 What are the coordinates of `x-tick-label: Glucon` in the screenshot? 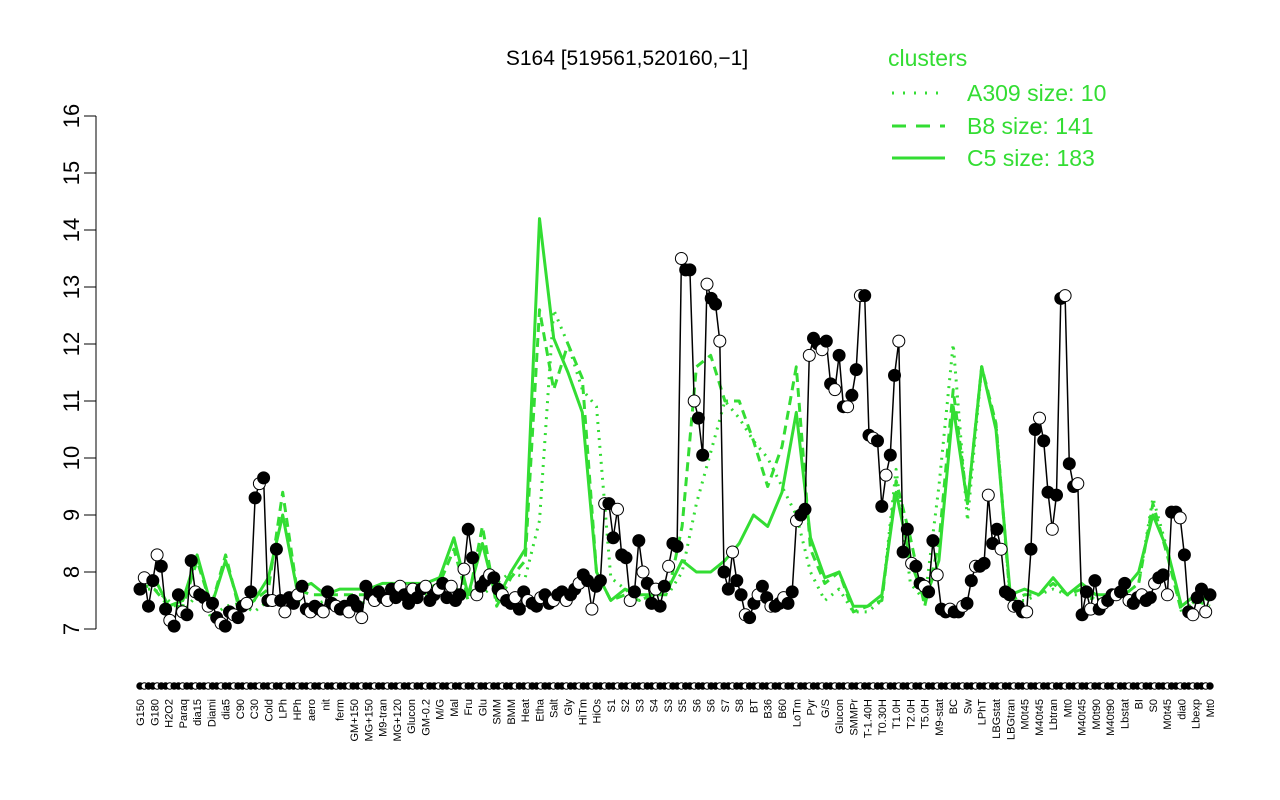 It's located at (840, 716).